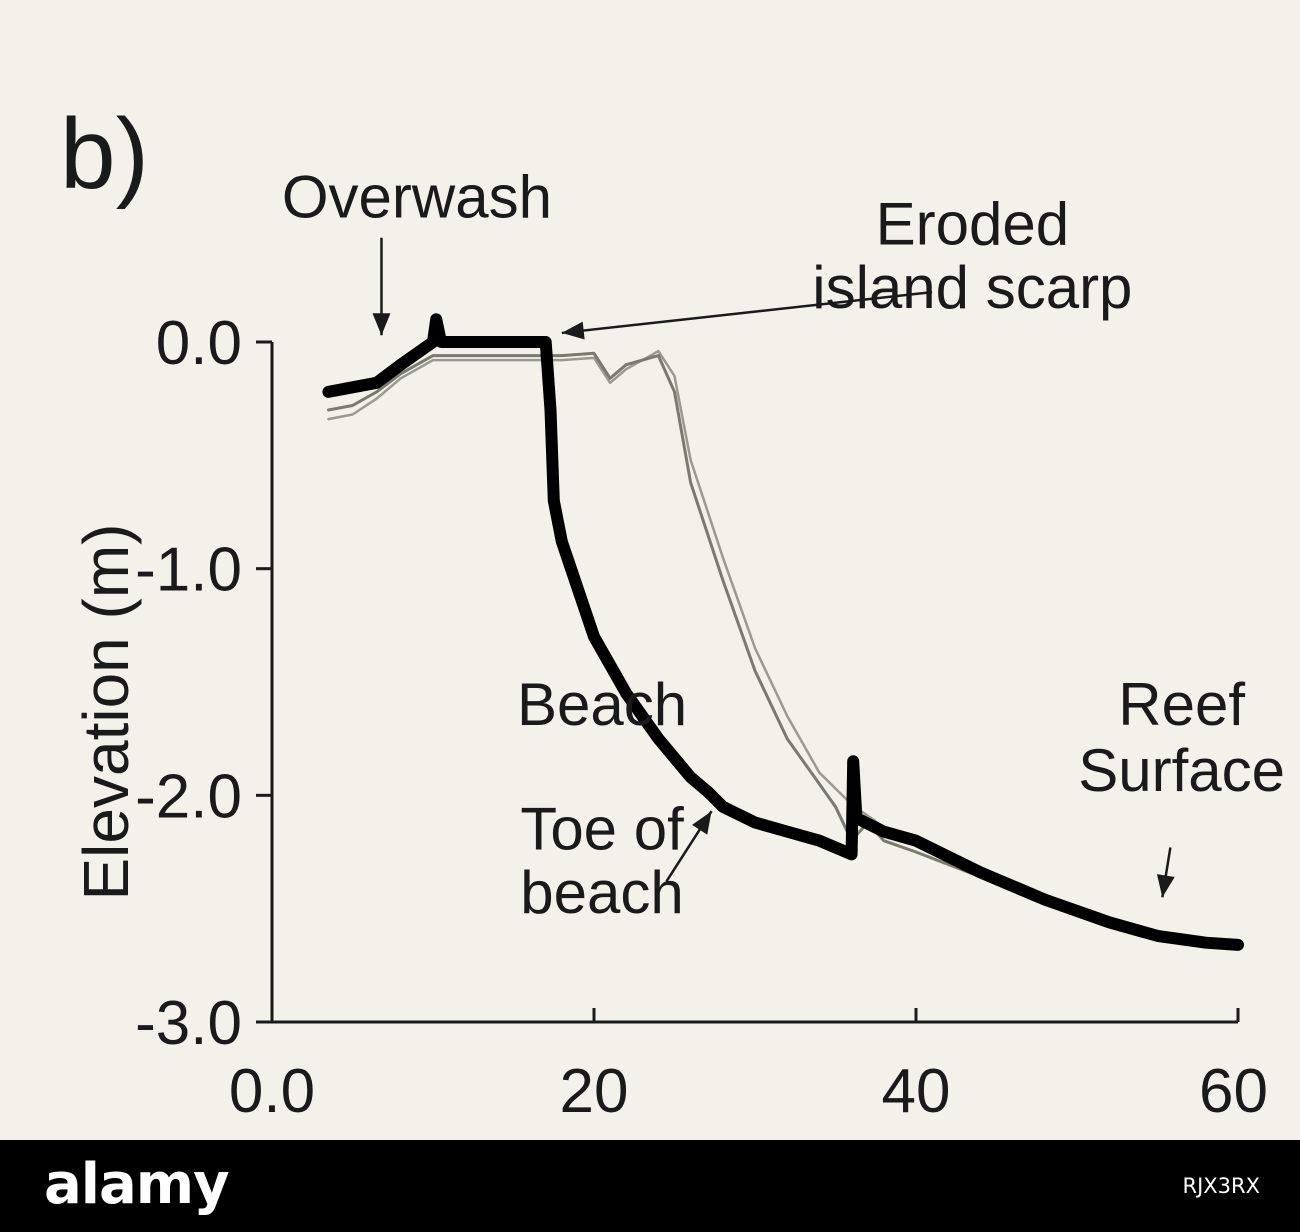 This screenshot has height=1232, width=1300. What do you see at coordinates (137, 1184) in the screenshot?
I see `footer-logo: alamy` at bounding box center [137, 1184].